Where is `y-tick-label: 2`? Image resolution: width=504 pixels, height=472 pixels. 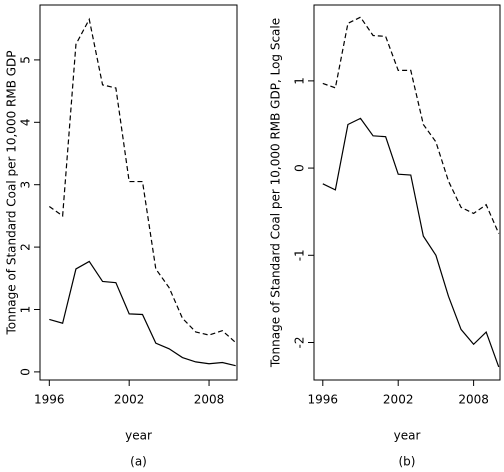
y-tick-label: 2 is located at coordinates (26, 247).